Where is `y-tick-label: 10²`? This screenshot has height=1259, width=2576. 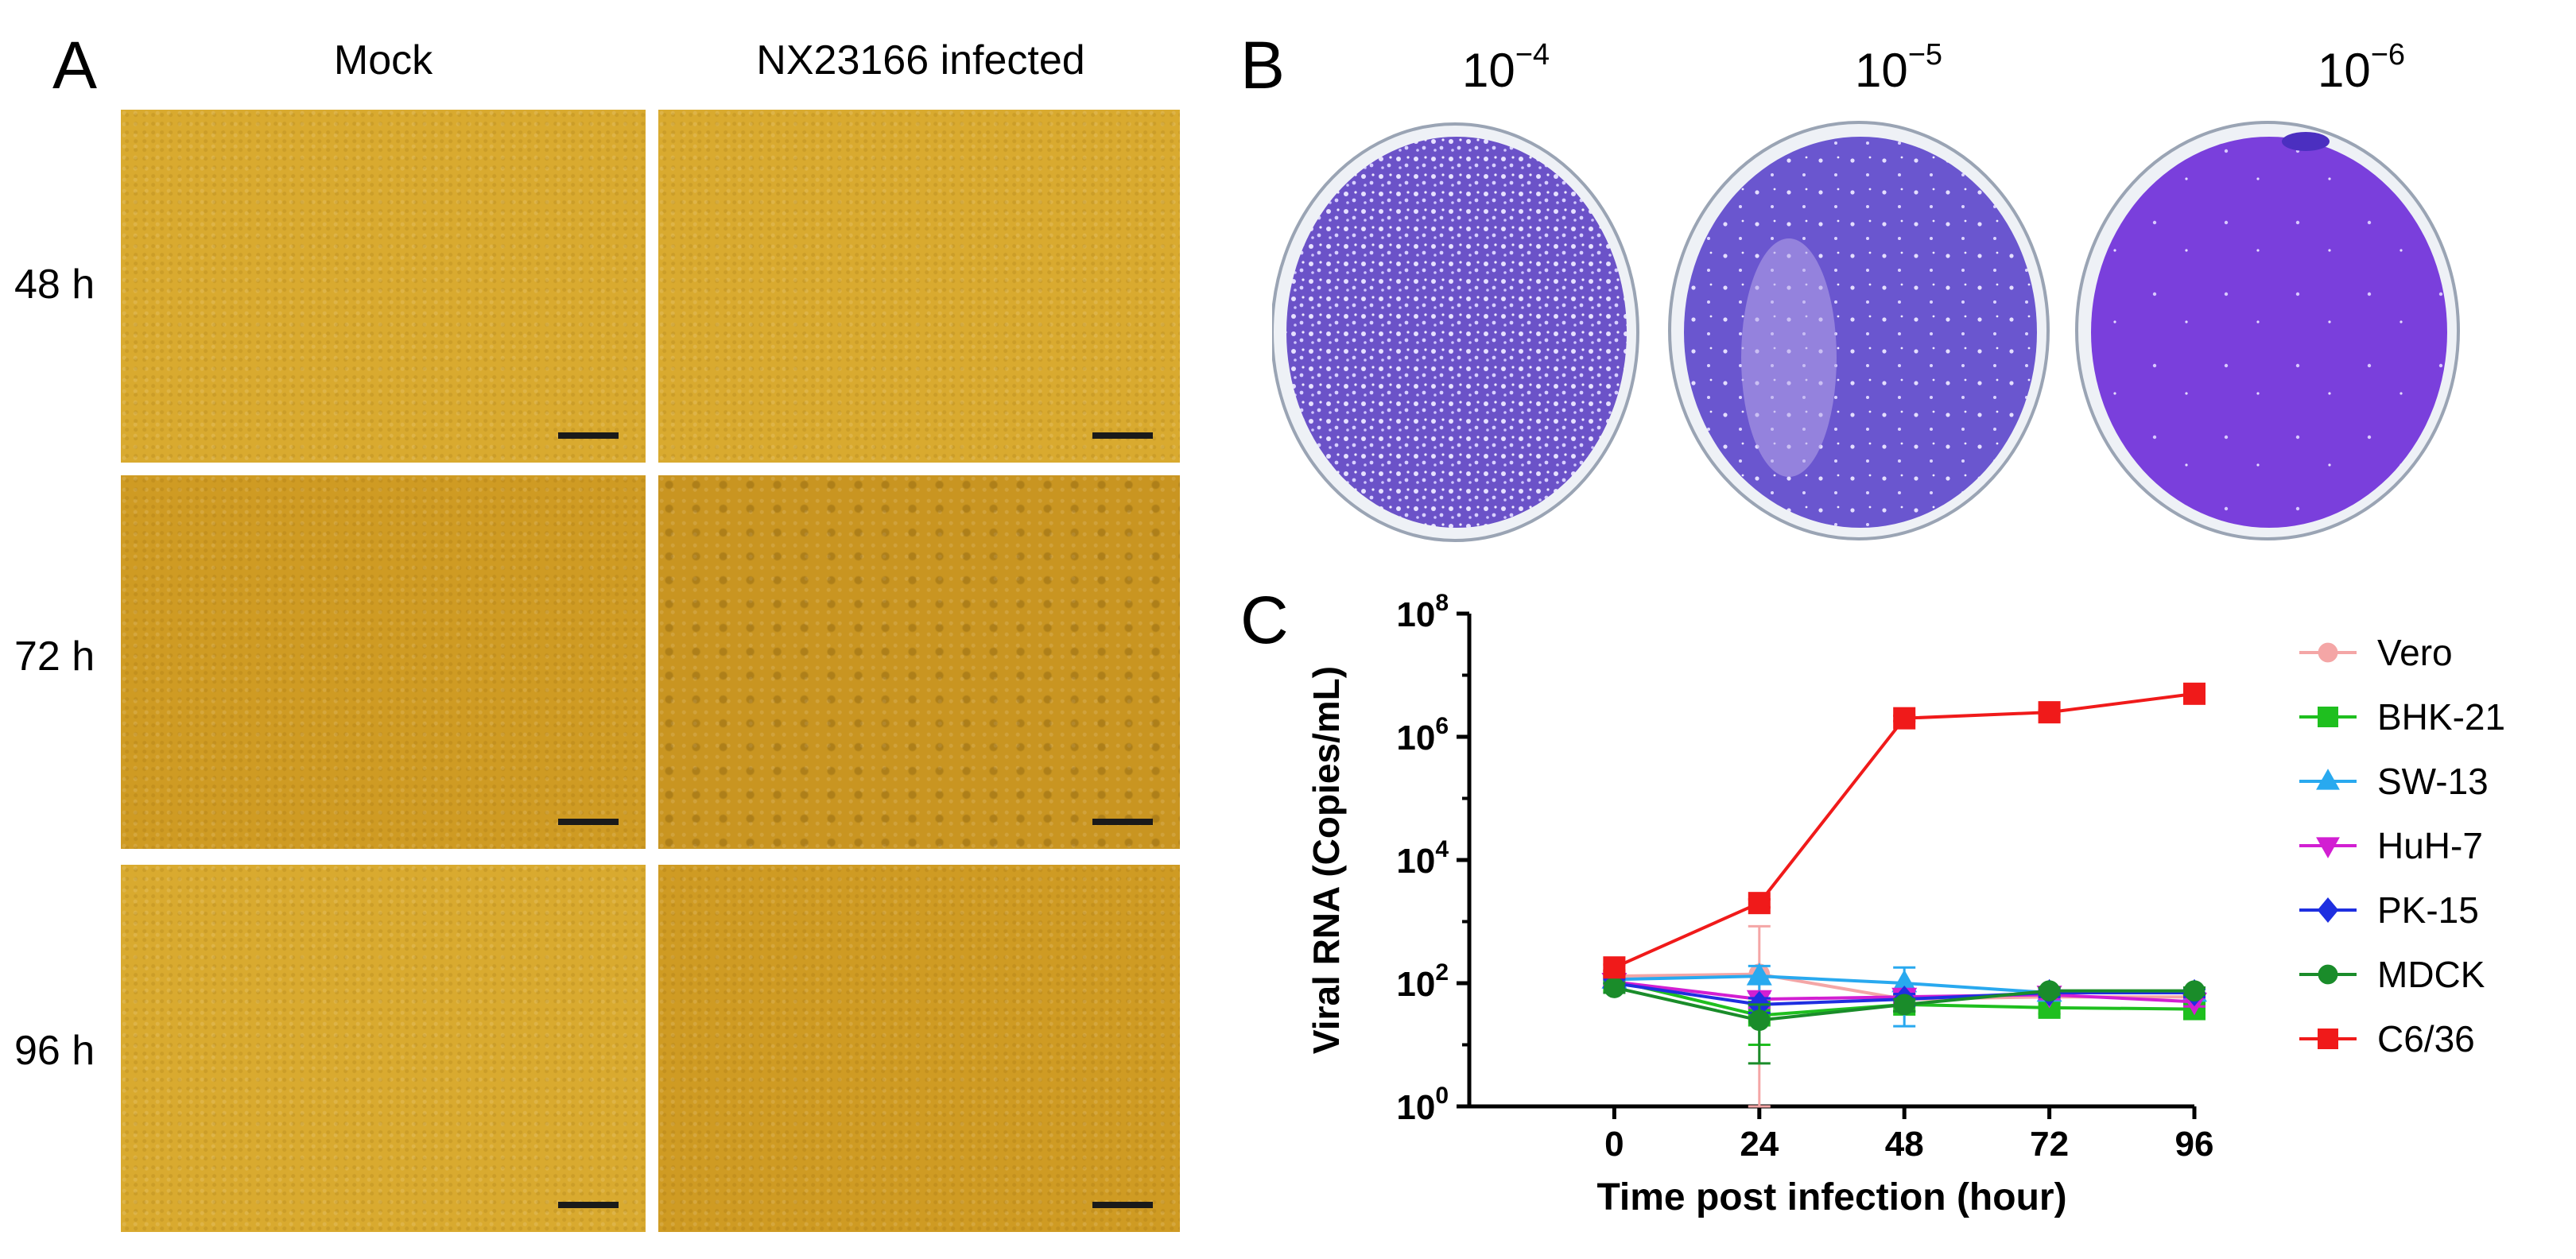
y-tick-label: 10² is located at coordinates (1422, 982).